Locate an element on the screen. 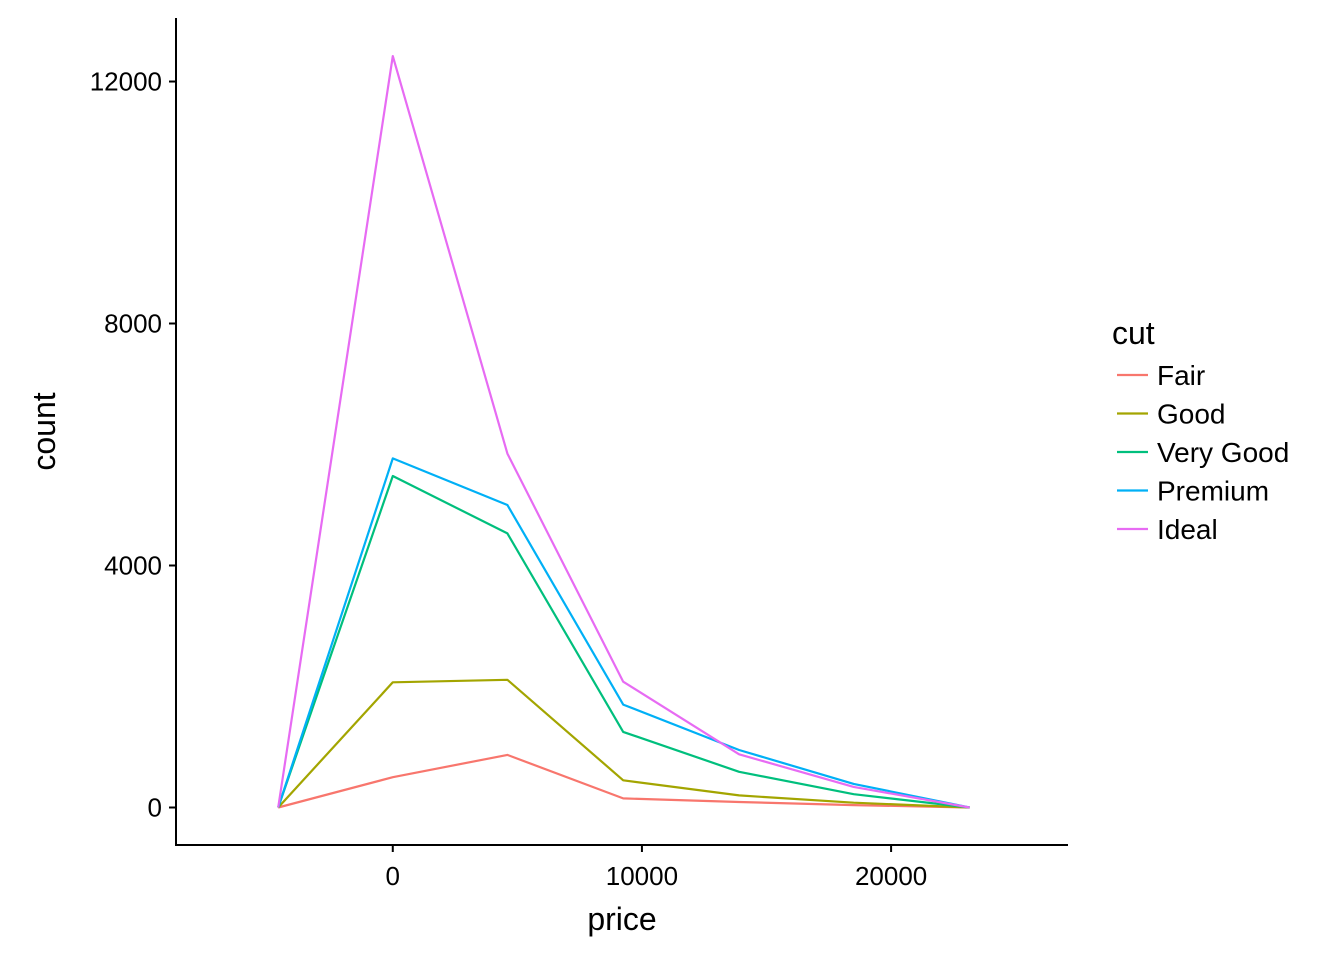 The height and width of the screenshot is (960, 1344). legend-item-fair: Fair is located at coordinates (1161, 375).